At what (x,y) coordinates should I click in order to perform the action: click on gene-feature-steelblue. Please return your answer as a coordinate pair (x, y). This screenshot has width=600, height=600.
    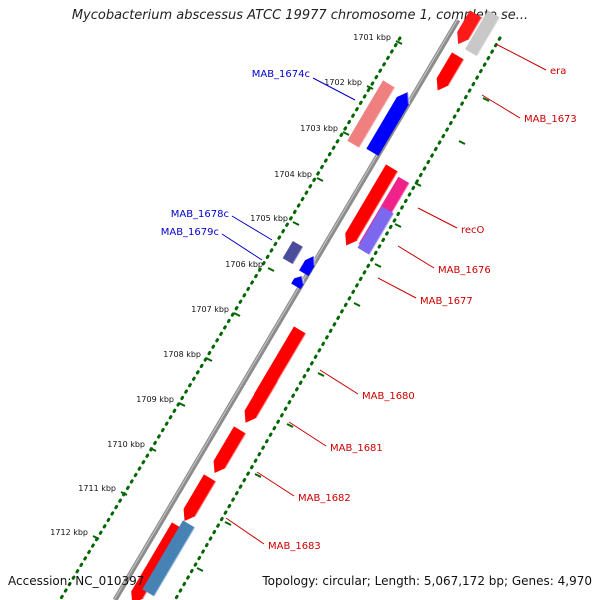
    Looking at the image, I should click on (169, 558).